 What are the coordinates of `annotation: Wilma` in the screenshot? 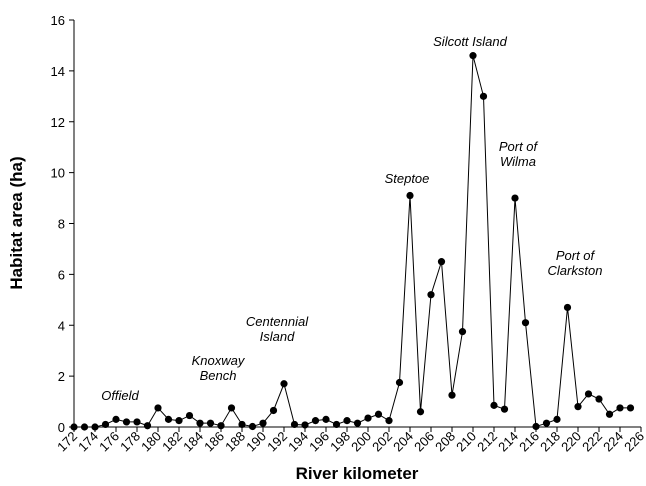 It's located at (518, 161).